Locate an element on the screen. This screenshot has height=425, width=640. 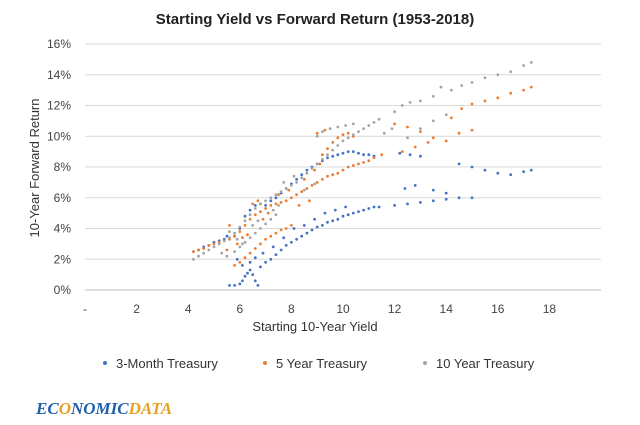
y-tick-label: 12% is located at coordinates (59, 106).